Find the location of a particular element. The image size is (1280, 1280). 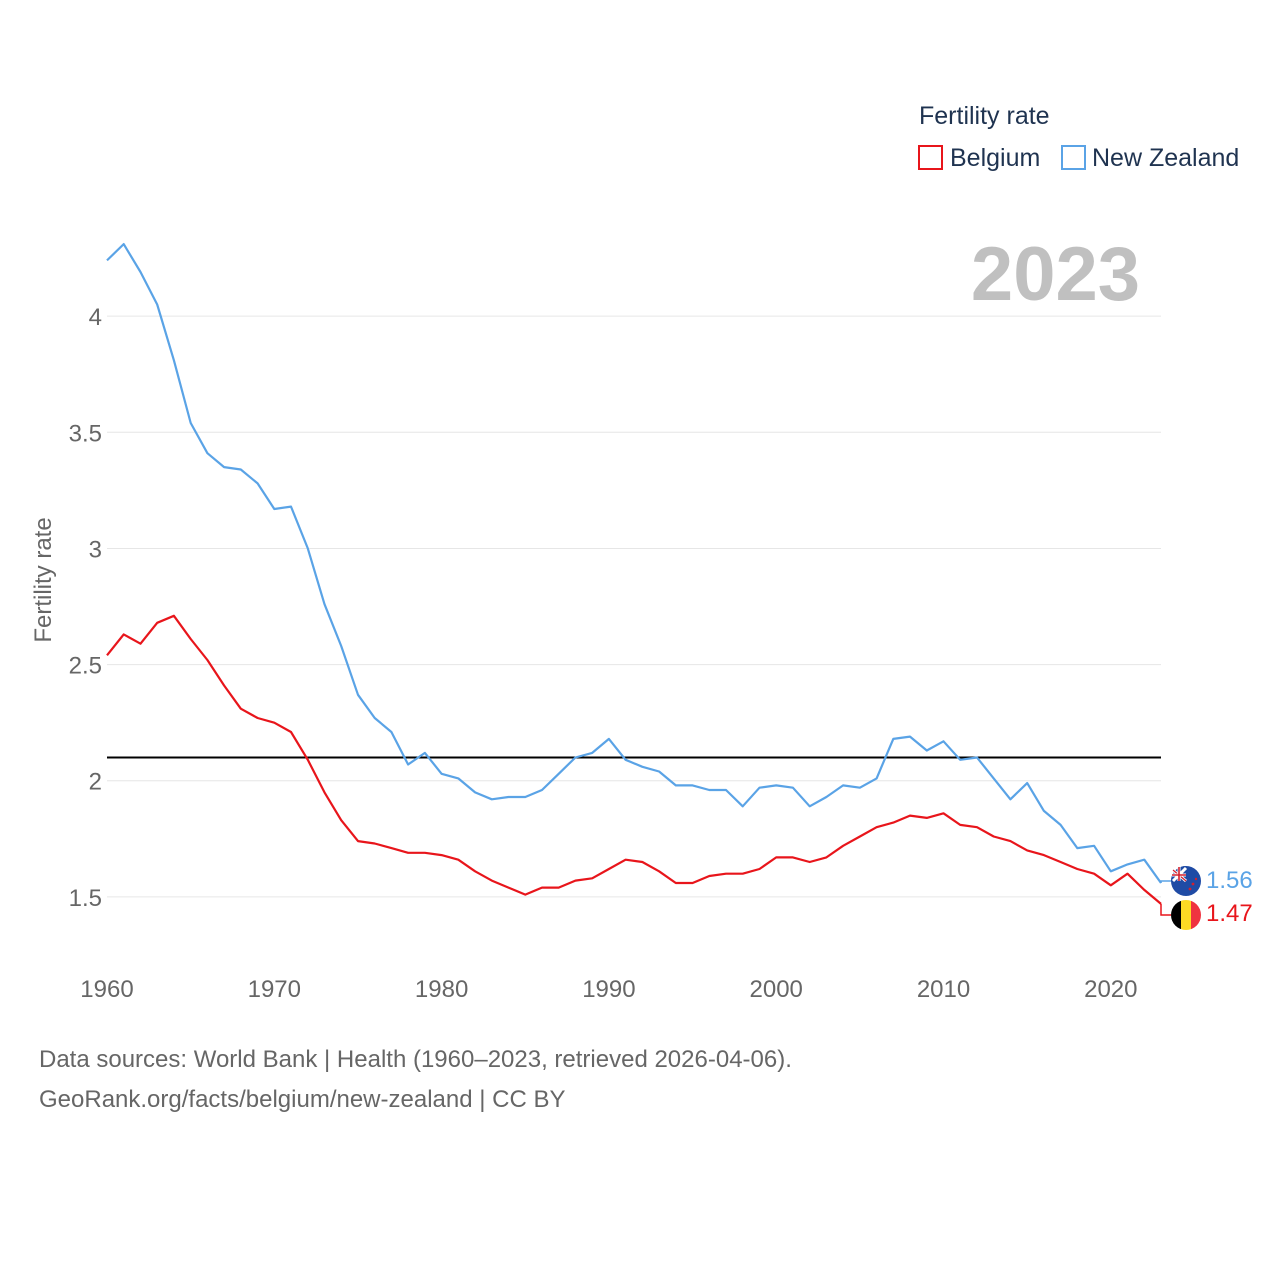

belgium-end-value: 1.47 is located at coordinates (1229, 913).